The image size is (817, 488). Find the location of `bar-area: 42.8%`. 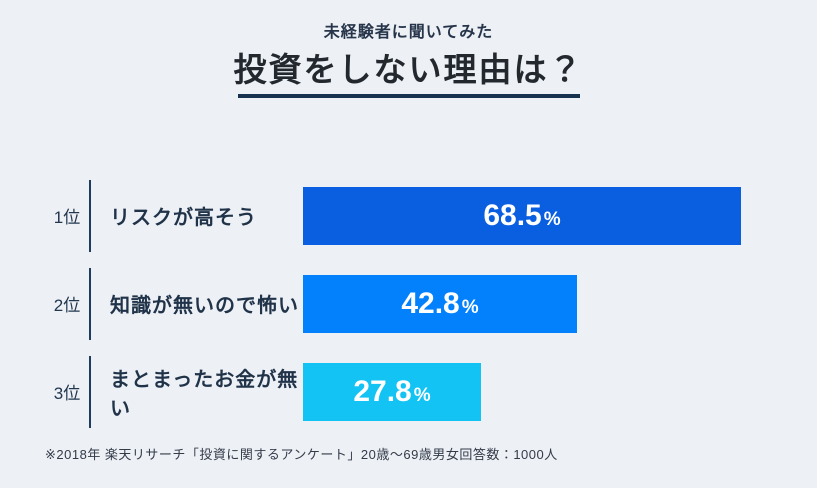

bar-area: 42.8% is located at coordinates (535, 303).